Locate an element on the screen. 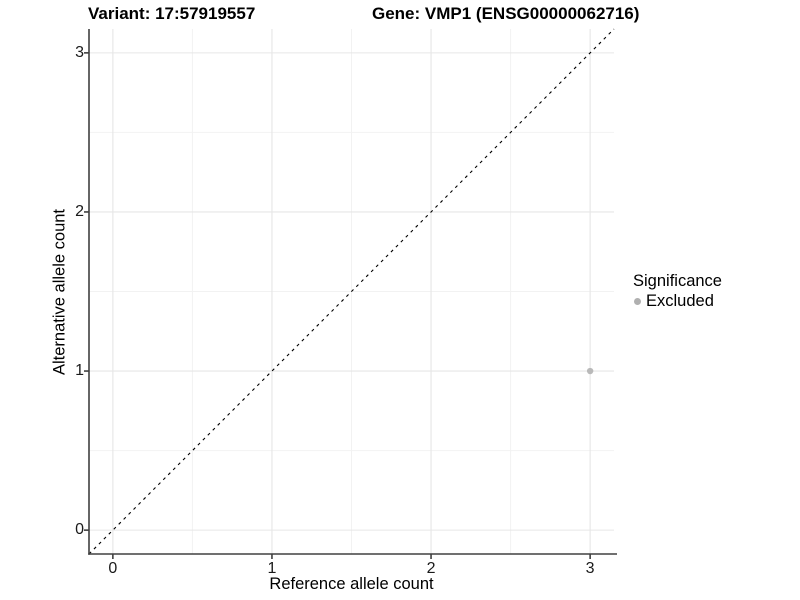  x-tick-label: 2 is located at coordinates (431, 568).